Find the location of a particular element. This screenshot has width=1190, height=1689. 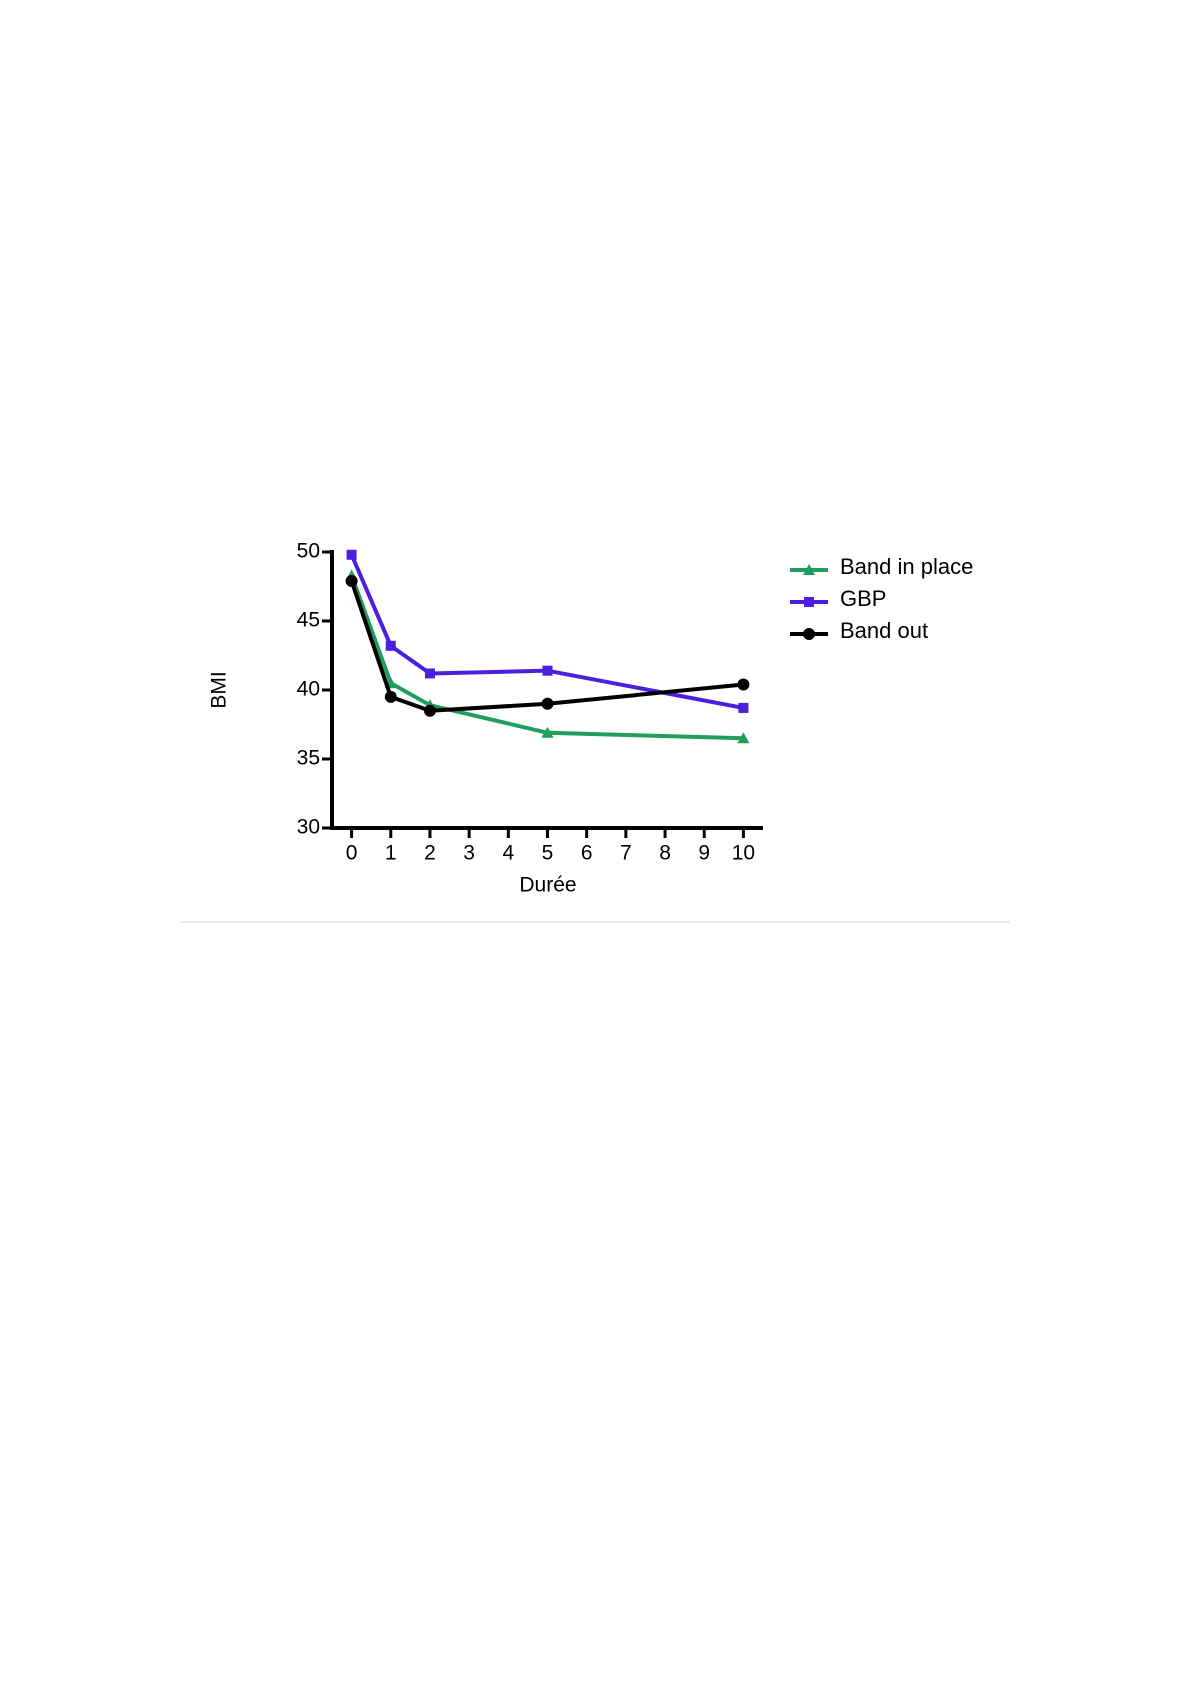

x-axis-label: Durée is located at coordinates (547, 885).